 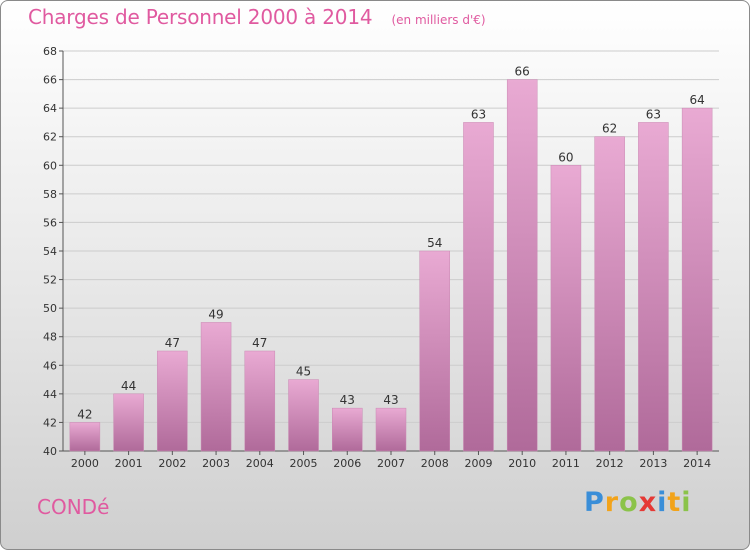 What do you see at coordinates (215, 314) in the screenshot?
I see `data-label: 49` at bounding box center [215, 314].